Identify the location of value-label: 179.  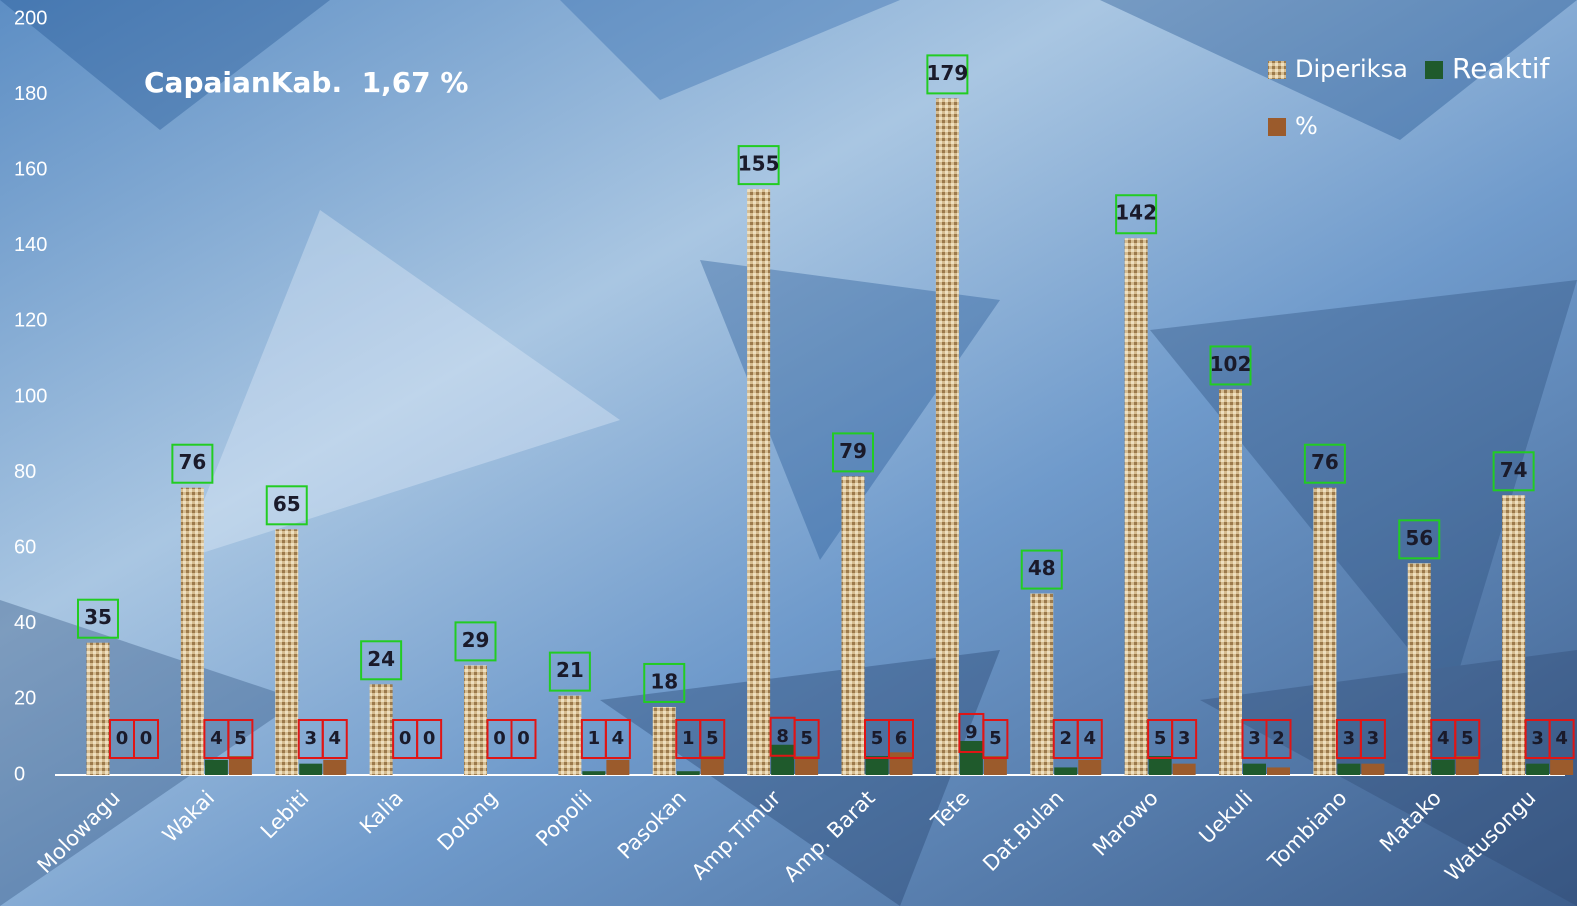
(948, 73).